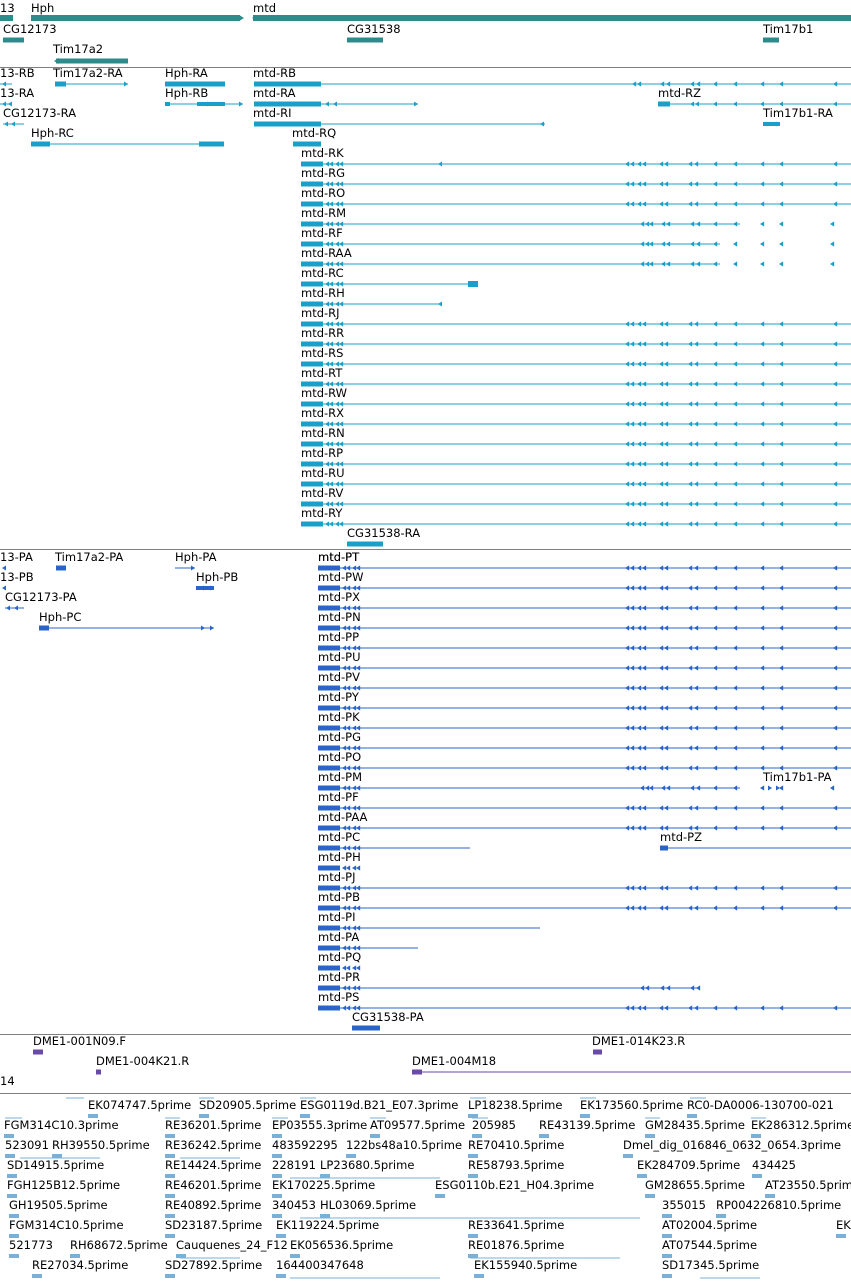 The height and width of the screenshot is (1282, 851). I want to click on feature-label: mtd-RA, so click(274, 93).